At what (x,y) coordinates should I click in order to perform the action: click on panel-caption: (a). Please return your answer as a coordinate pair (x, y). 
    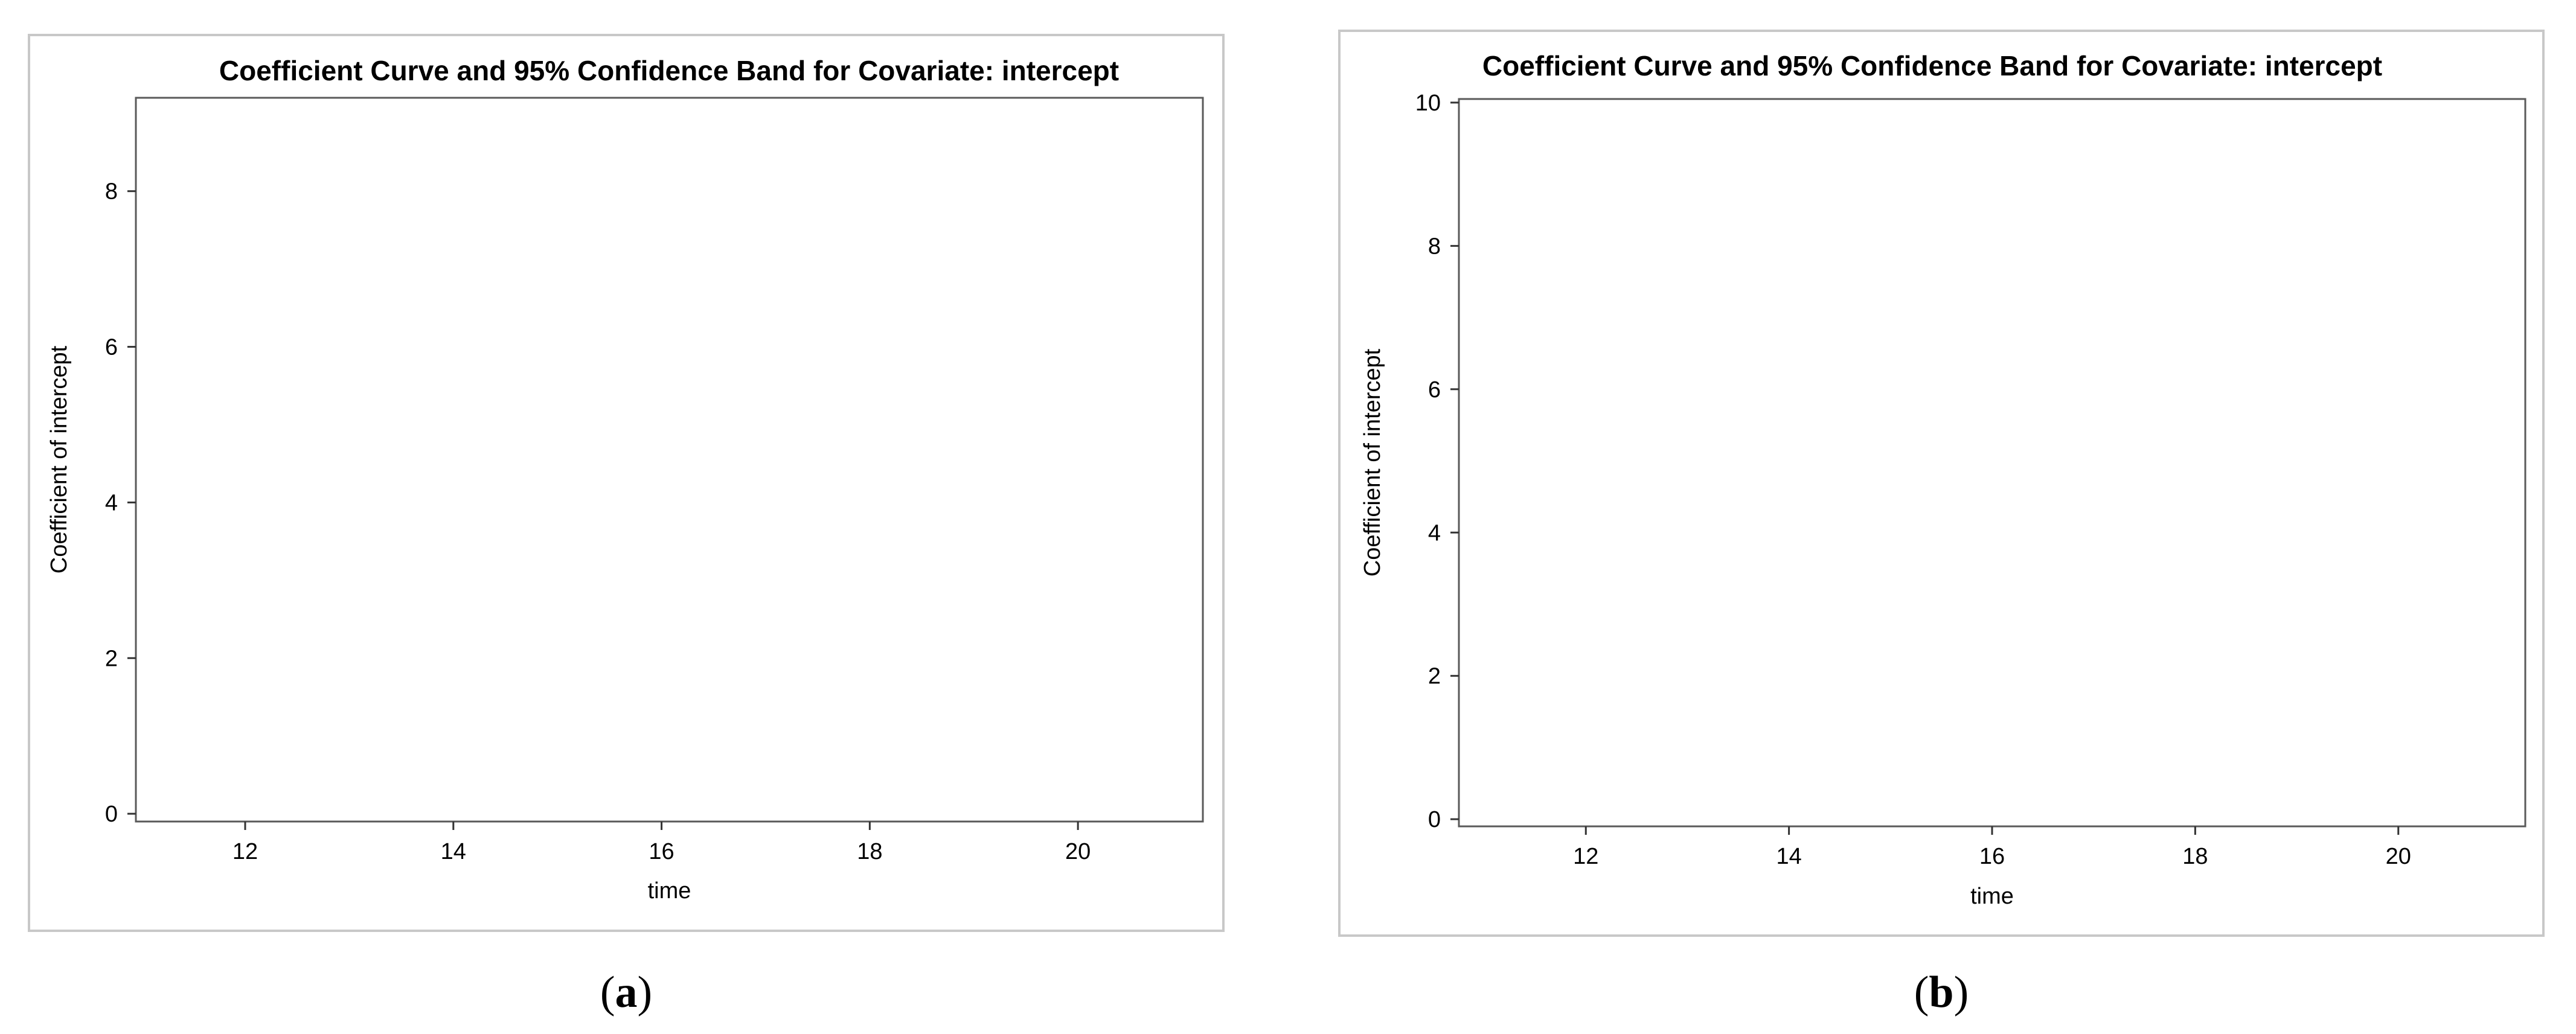
    Looking at the image, I should click on (626, 993).